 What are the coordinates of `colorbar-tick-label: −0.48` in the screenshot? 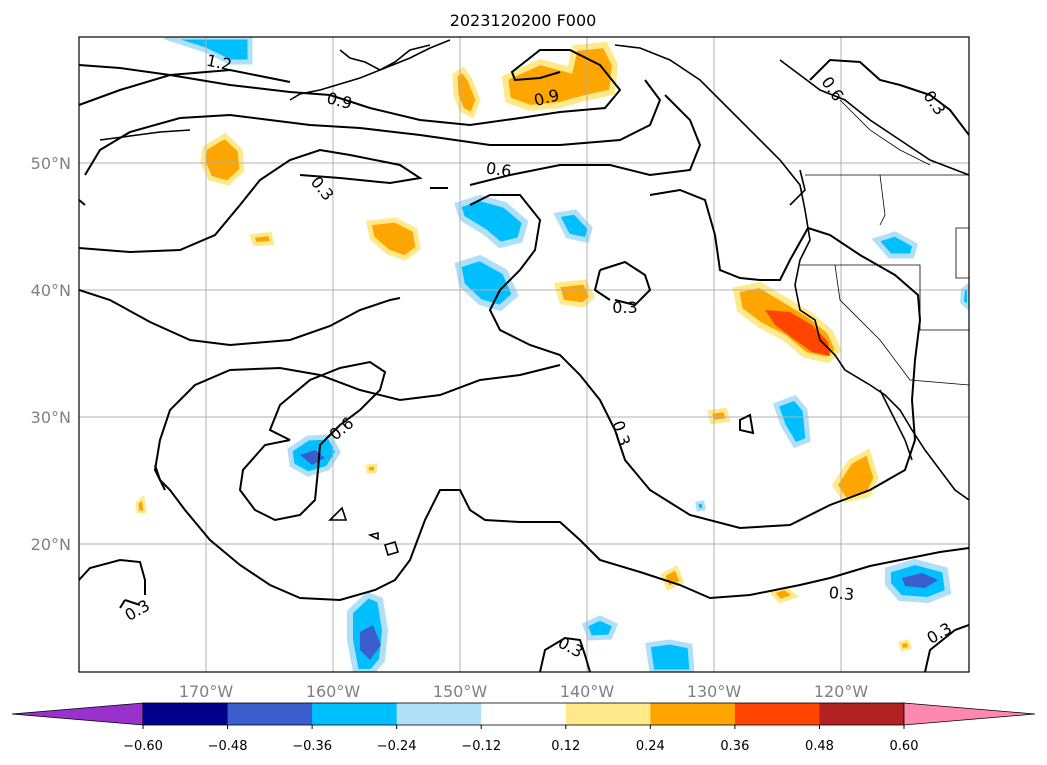 It's located at (228, 746).